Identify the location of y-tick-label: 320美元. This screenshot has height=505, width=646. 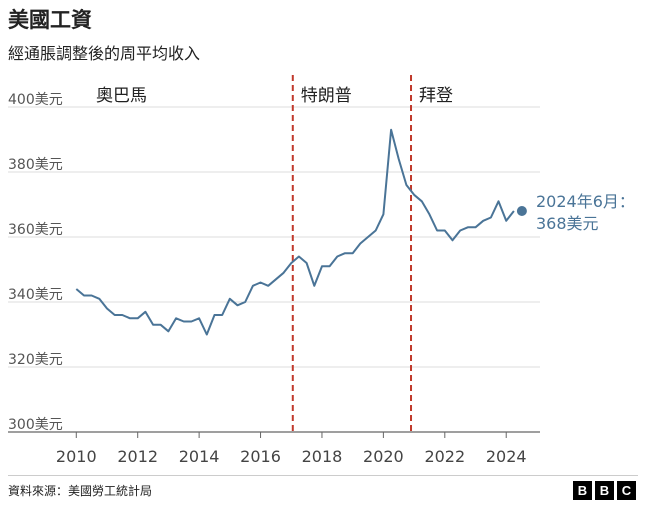
(35, 360).